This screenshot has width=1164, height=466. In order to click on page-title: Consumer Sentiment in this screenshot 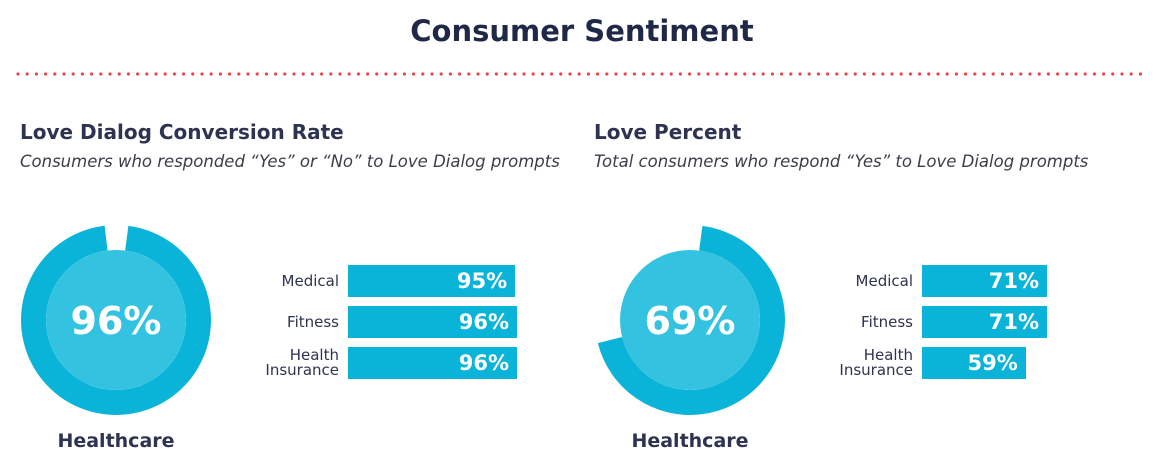, I will do `click(582, 31)`.